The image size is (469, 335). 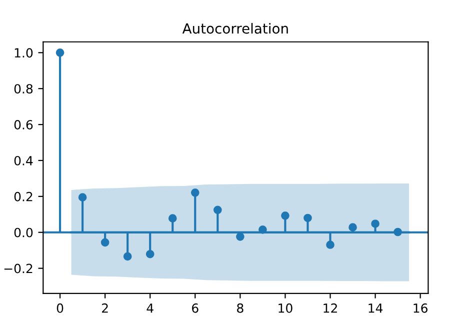 I want to click on chart-title: Autocorrelation, so click(x=235, y=28).